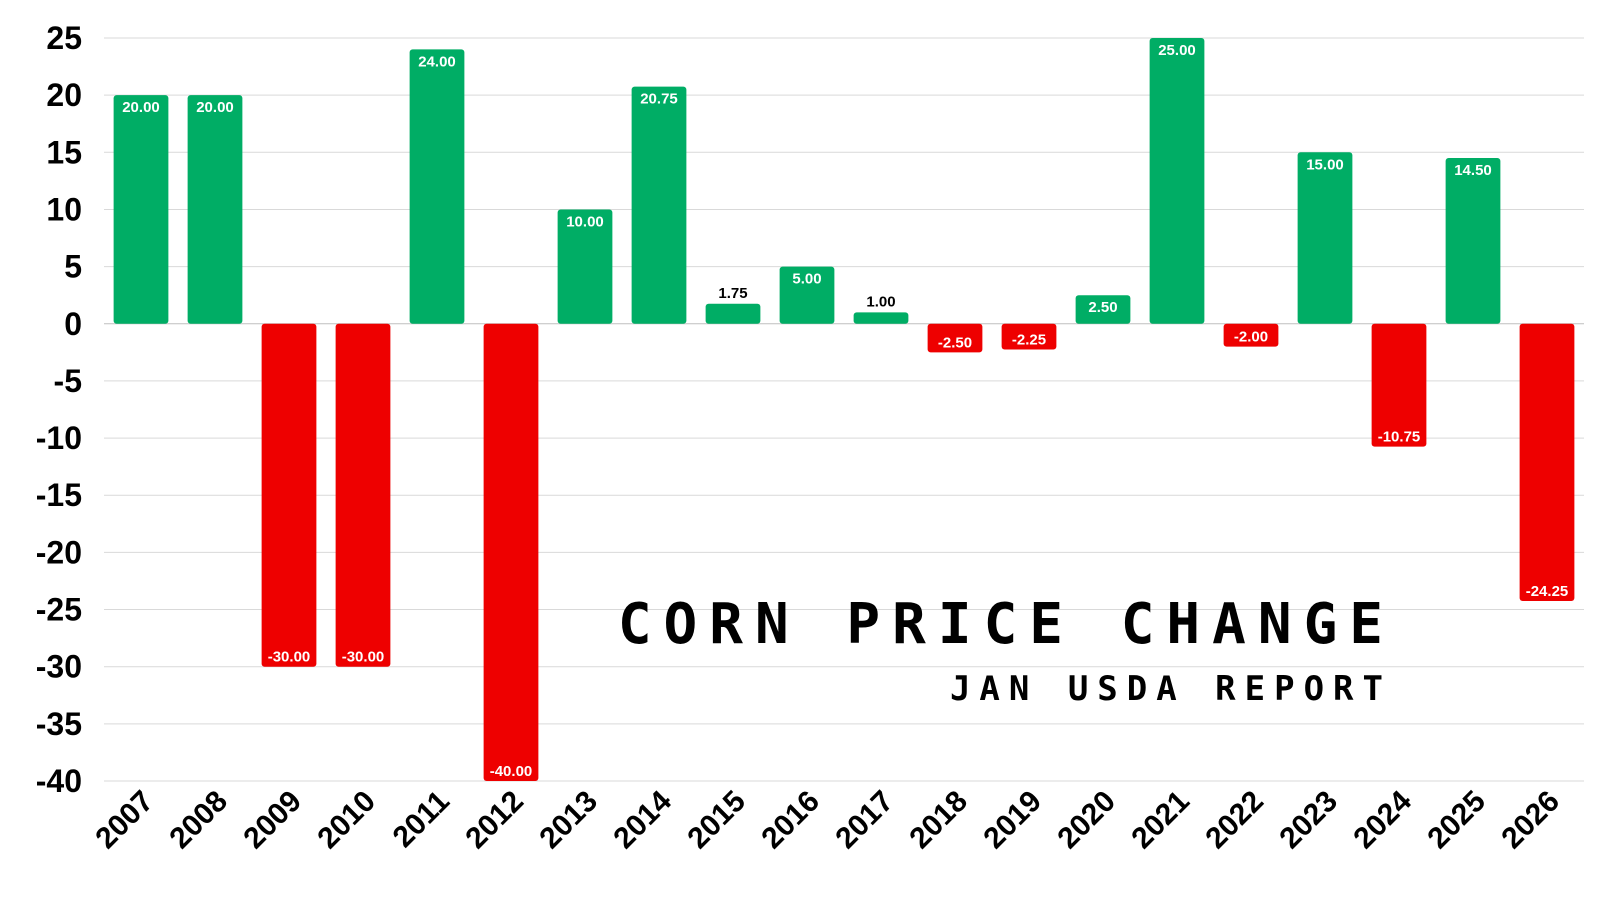 This screenshot has height=900, width=1600. I want to click on x-tick-label: 2026, so click(1530, 820).